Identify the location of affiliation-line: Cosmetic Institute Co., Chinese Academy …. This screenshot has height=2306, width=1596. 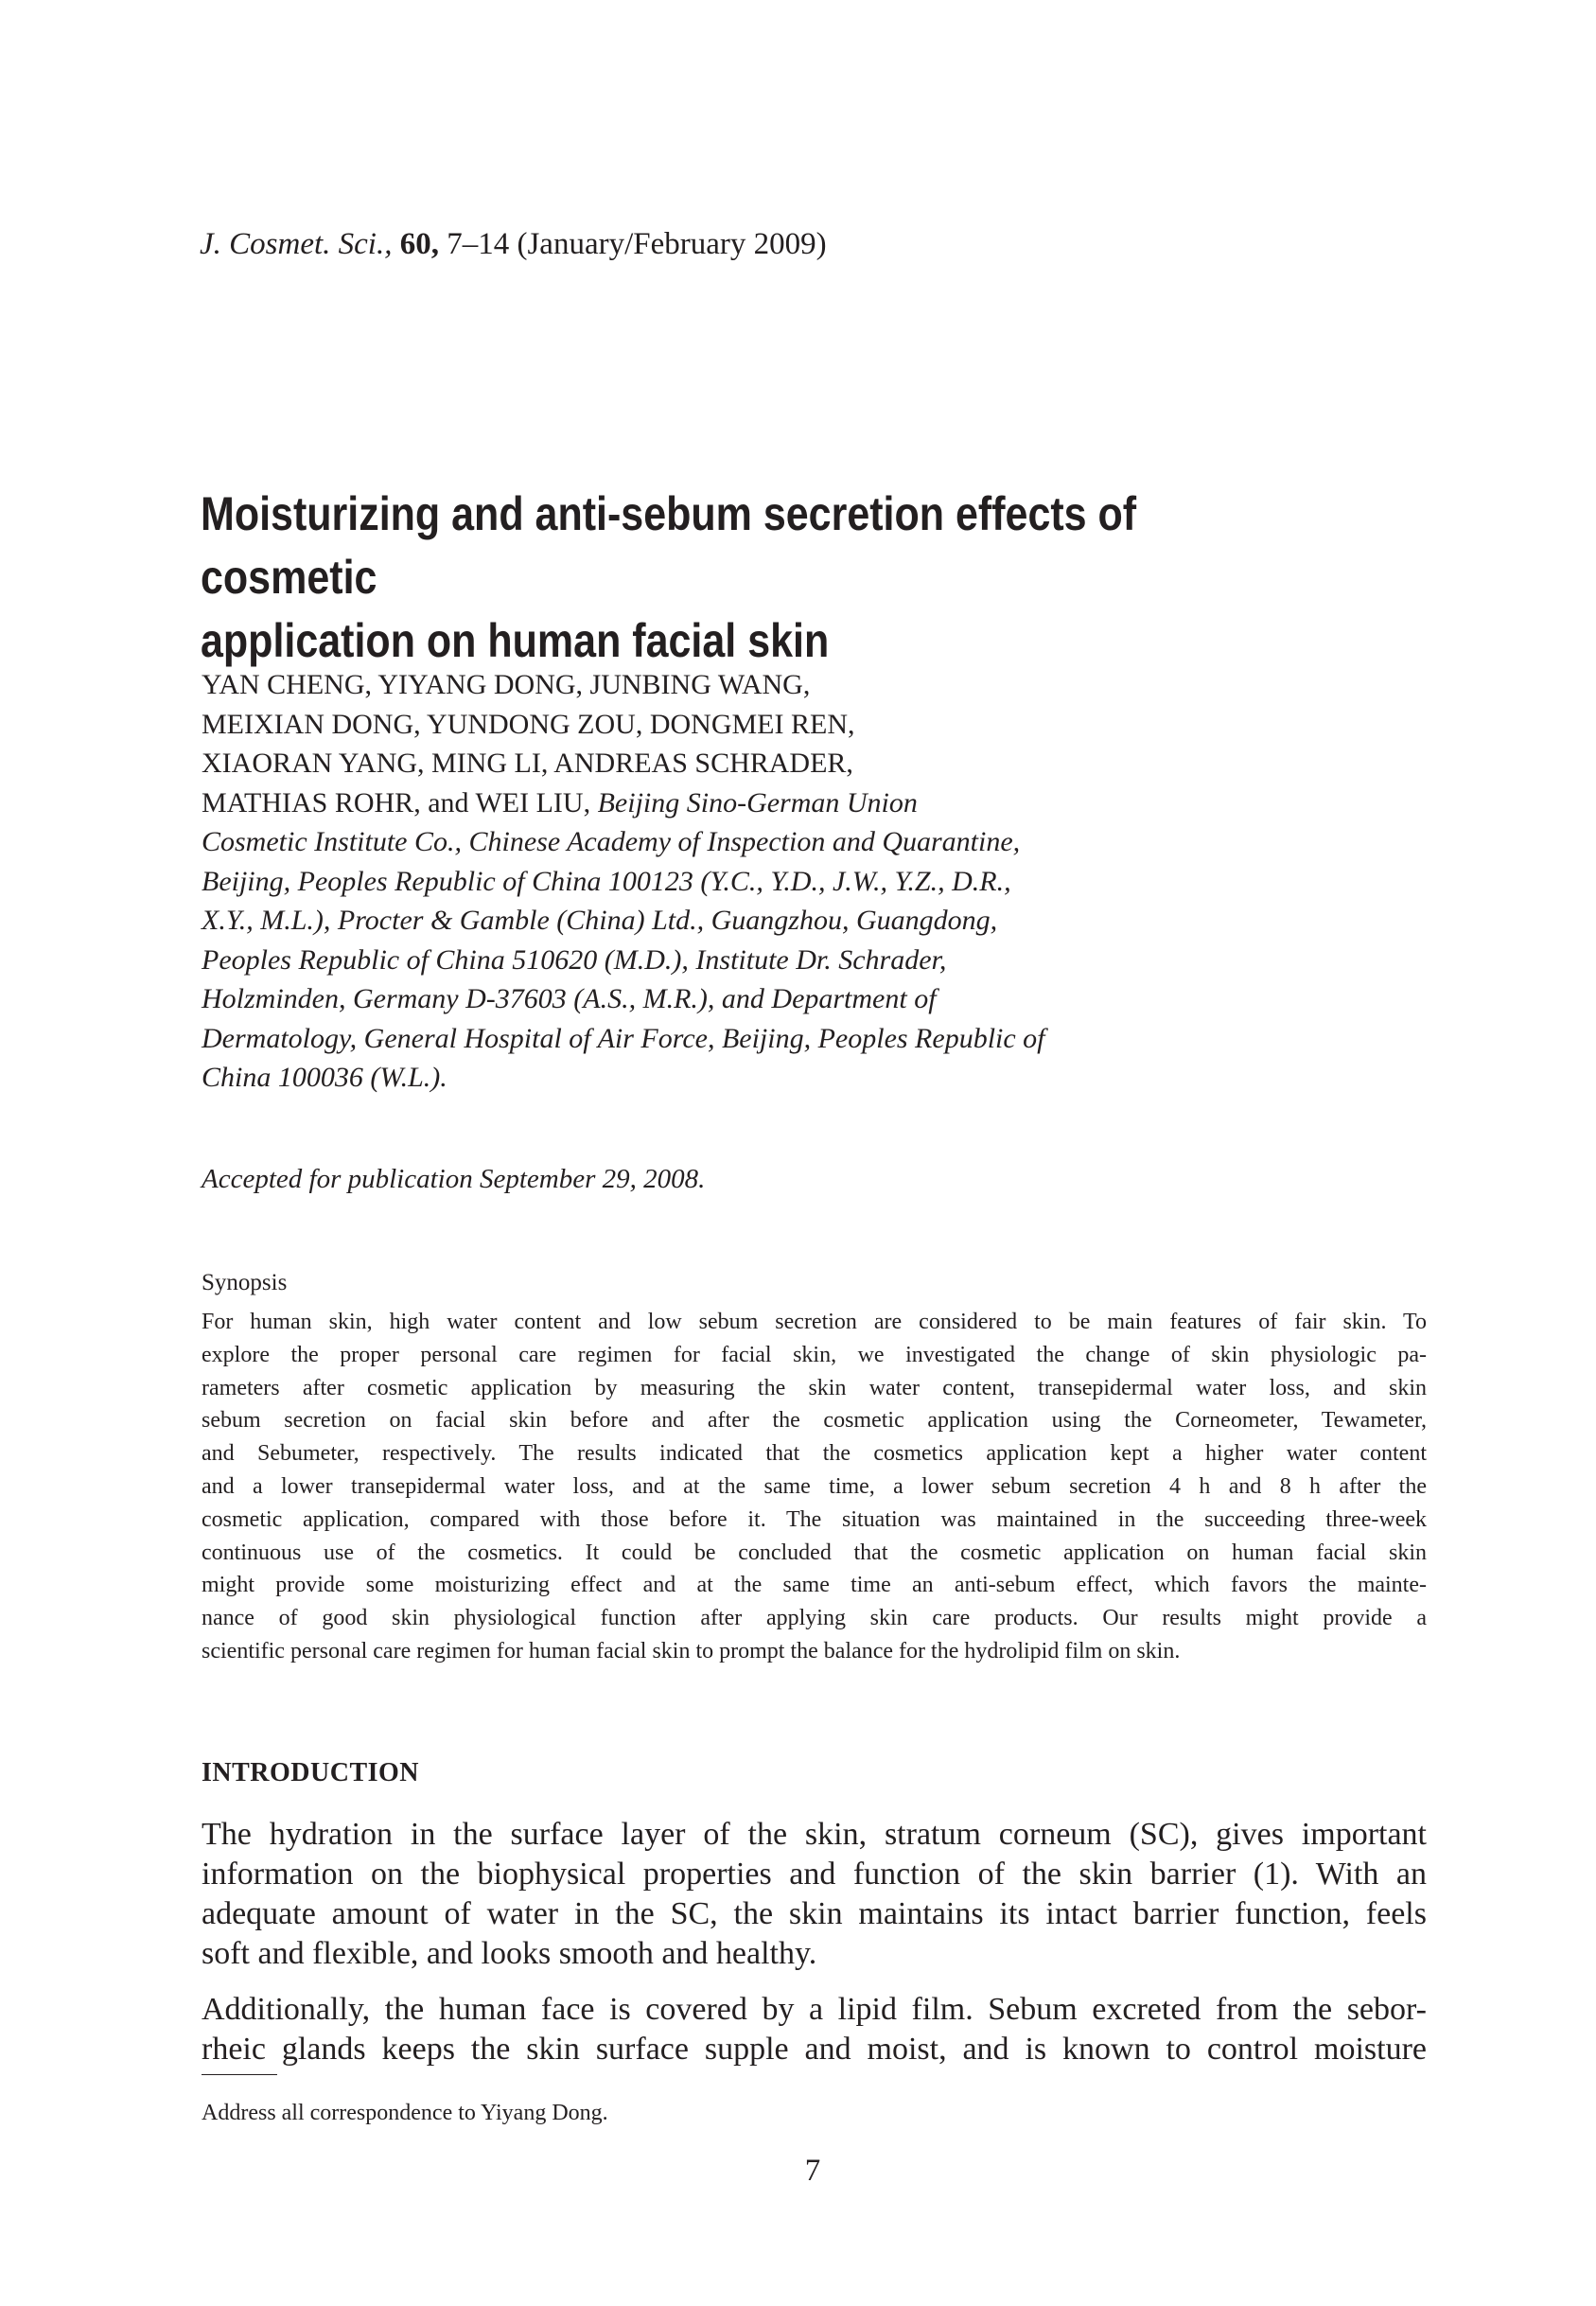
(611, 841).